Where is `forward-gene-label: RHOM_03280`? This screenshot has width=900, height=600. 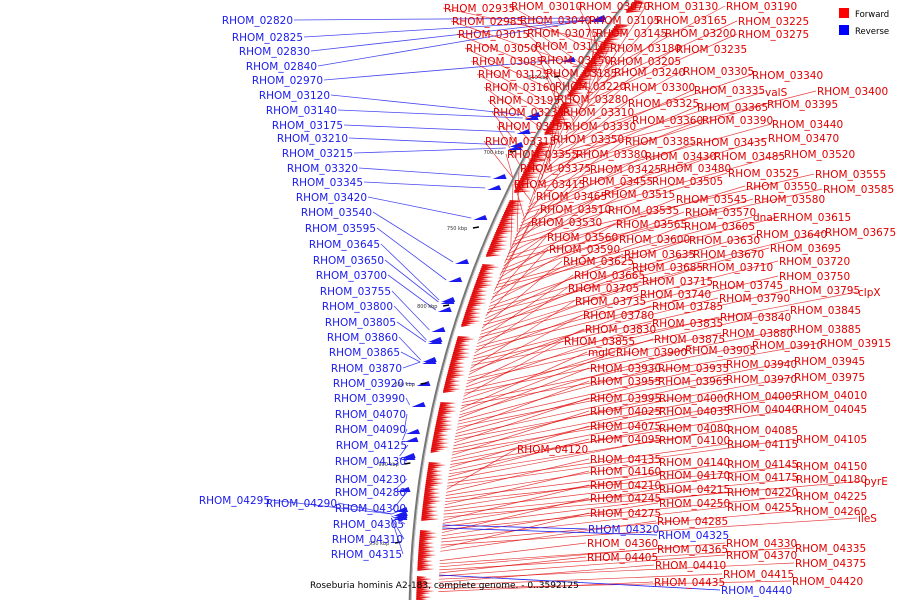 forward-gene-label: RHOM_03280 is located at coordinates (592, 100).